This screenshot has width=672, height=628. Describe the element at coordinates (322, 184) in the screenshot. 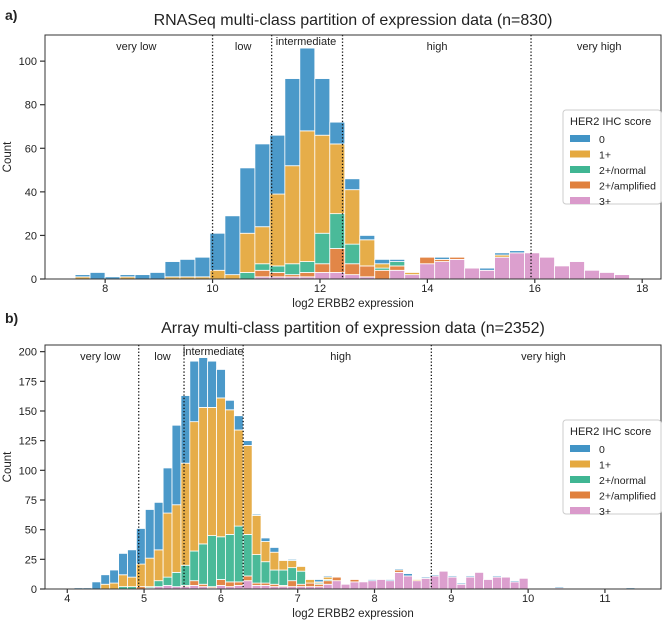

I see `bar-1--bin-16` at that location.